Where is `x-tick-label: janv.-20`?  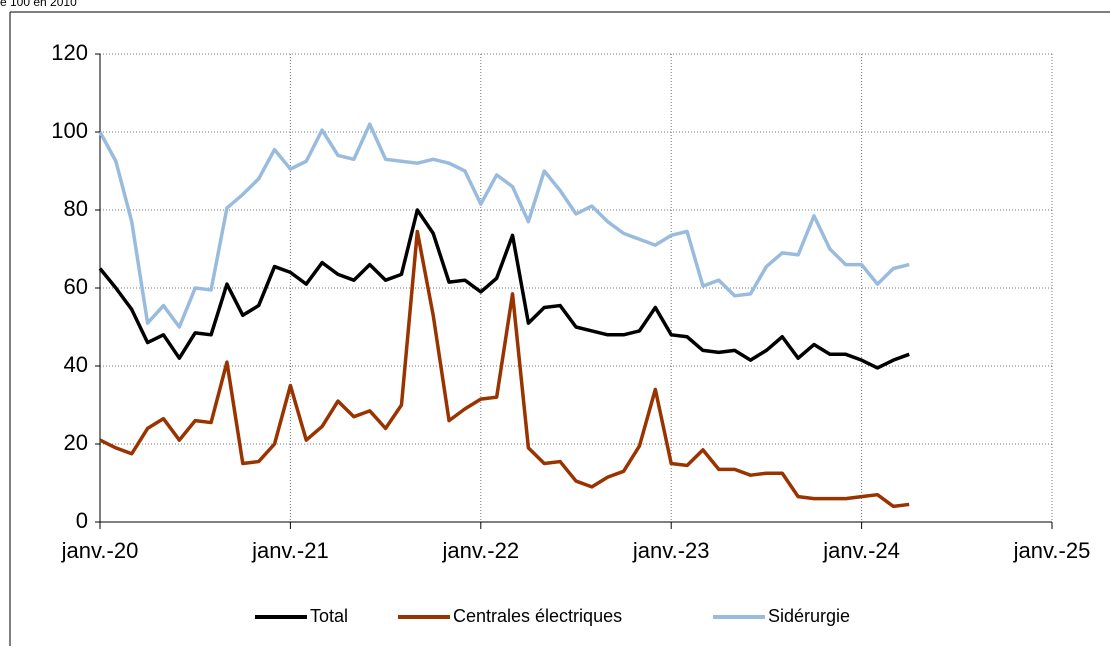 x-tick-label: janv.-20 is located at coordinates (100, 550).